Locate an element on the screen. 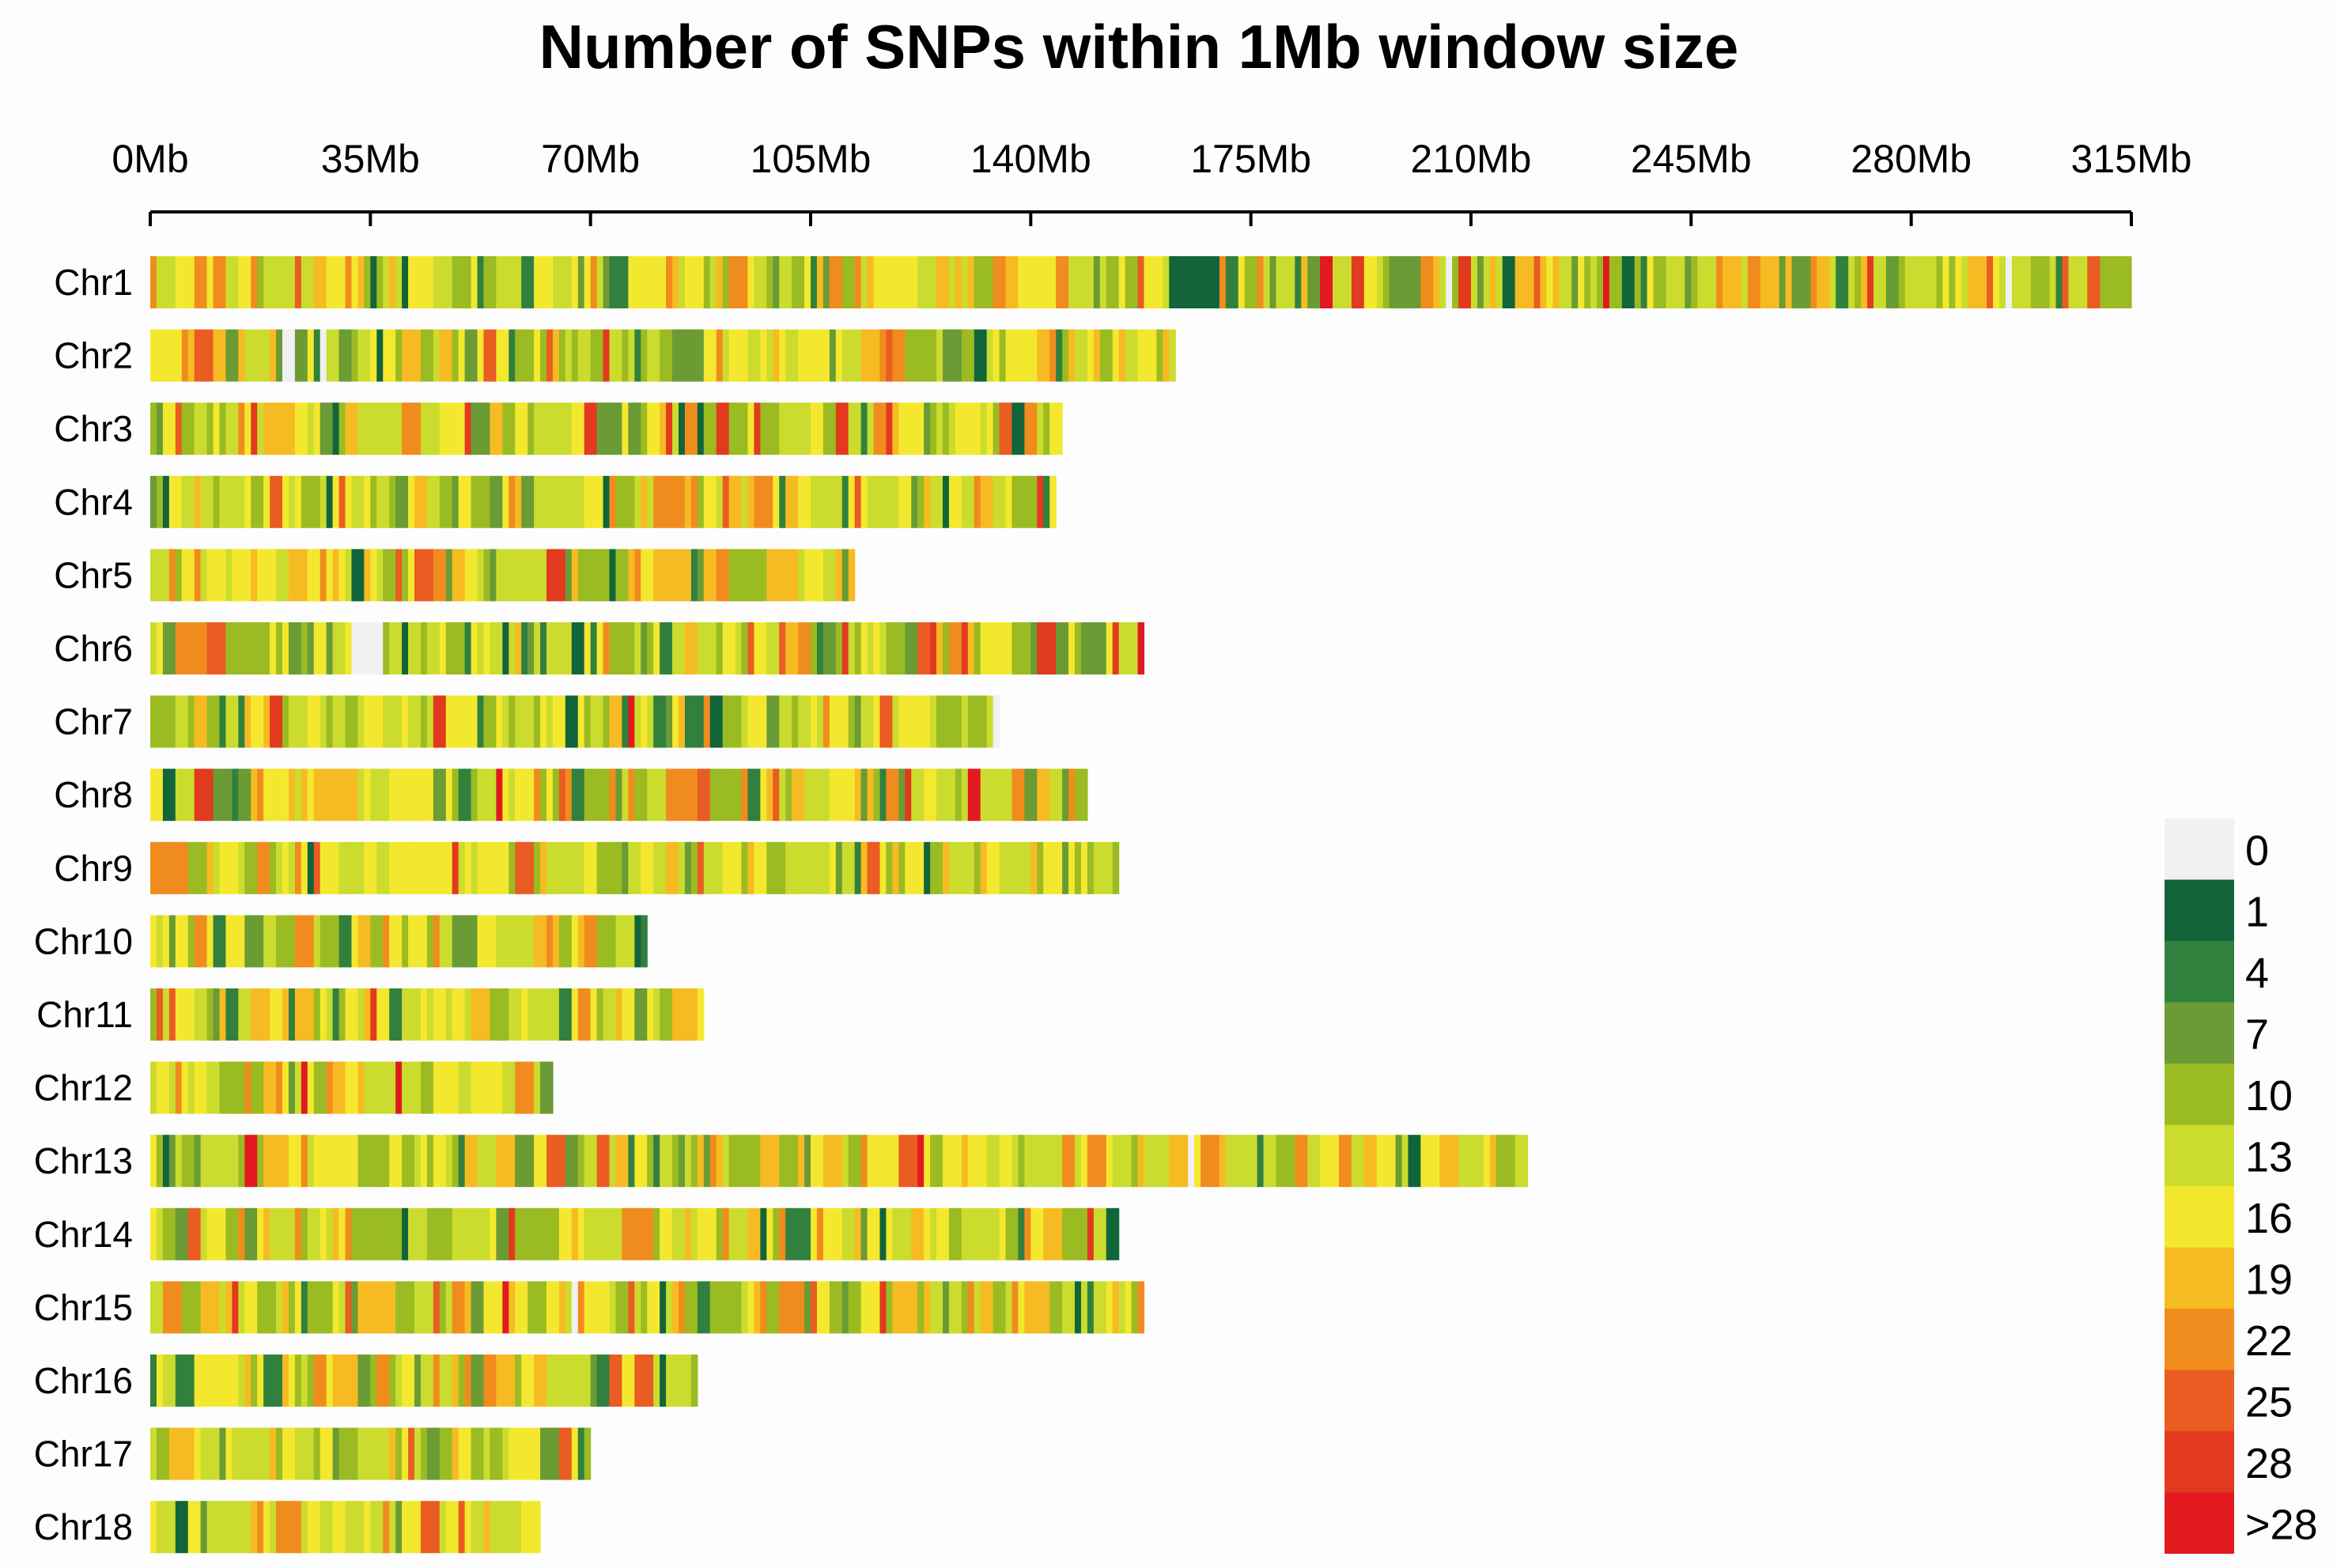 The height and width of the screenshot is (1568, 2333). chromosome-label: Chr8 is located at coordinates (93, 794).